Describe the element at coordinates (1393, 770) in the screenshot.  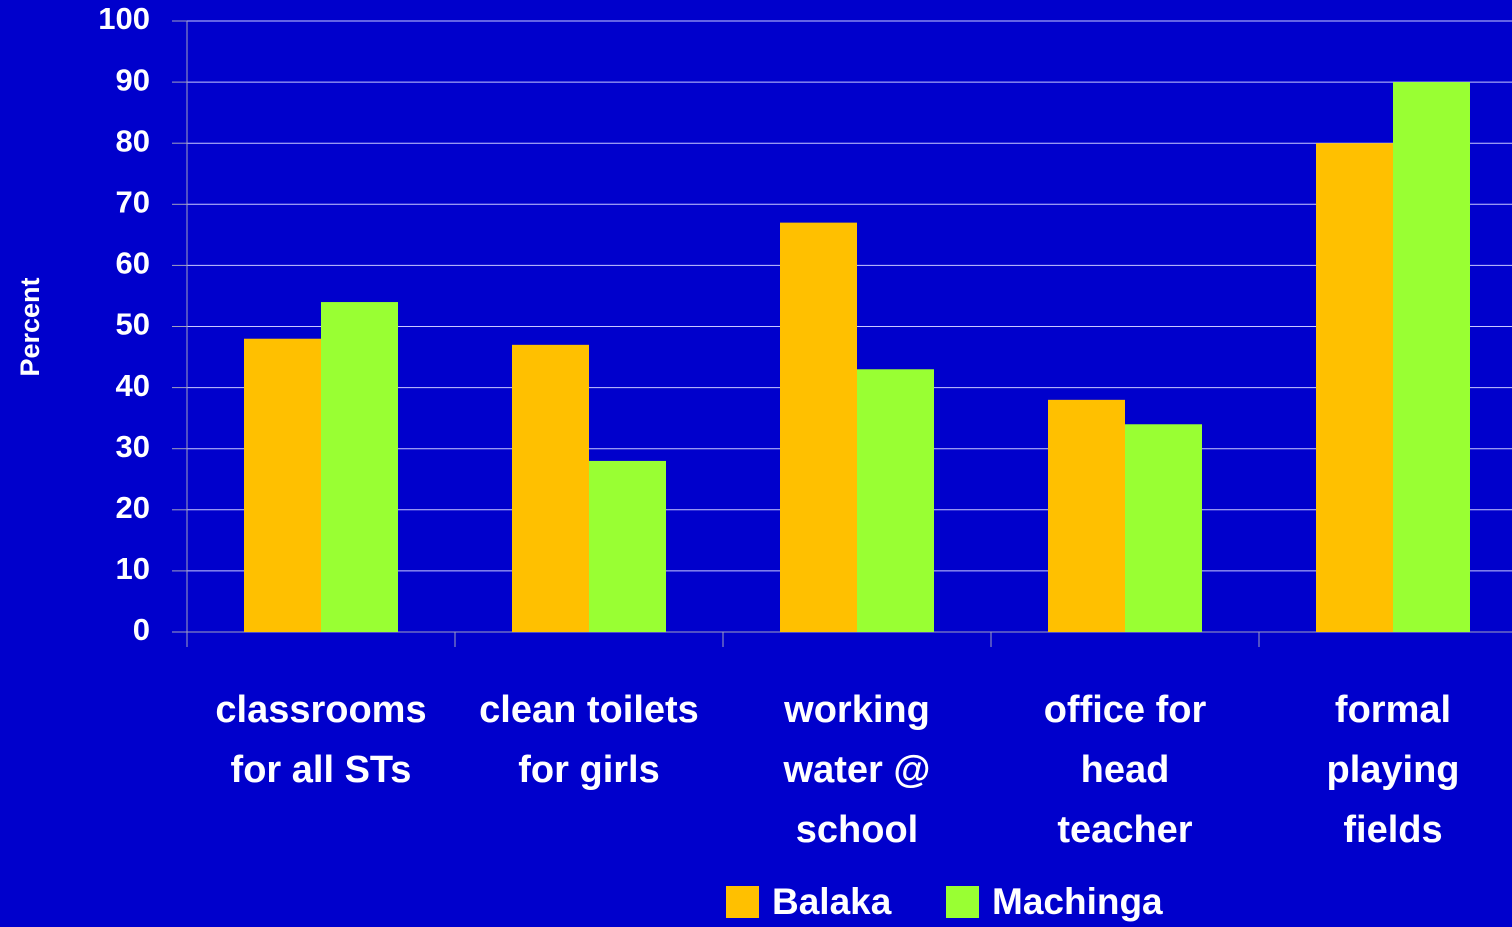
I see `x-tick-label: formal playing fields` at that location.